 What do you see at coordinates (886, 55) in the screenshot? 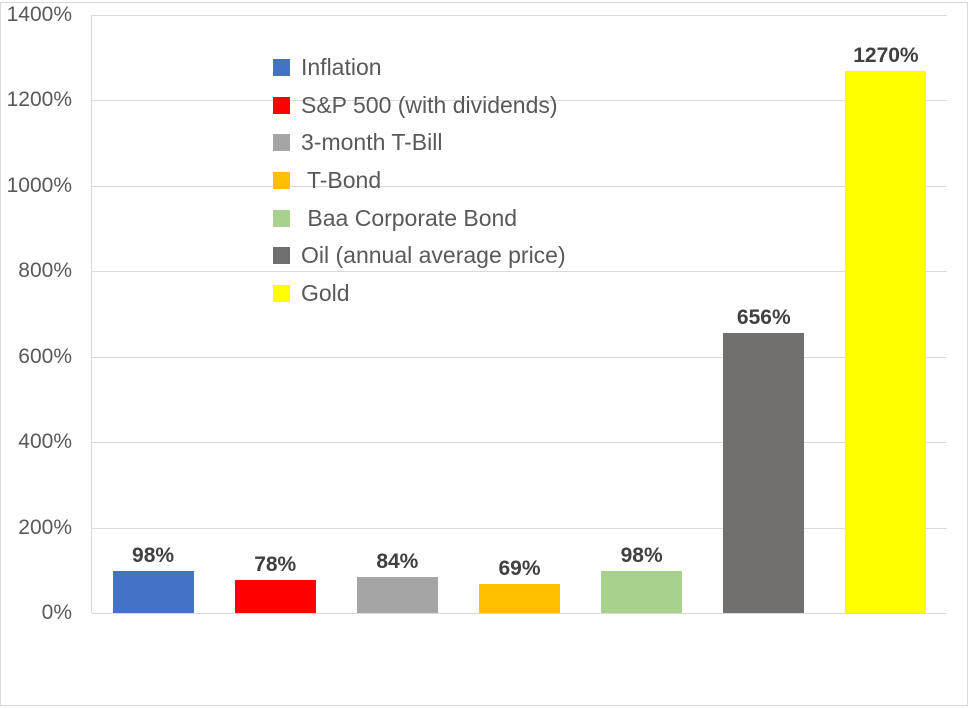
I see `bar-value-label: 1270%` at bounding box center [886, 55].